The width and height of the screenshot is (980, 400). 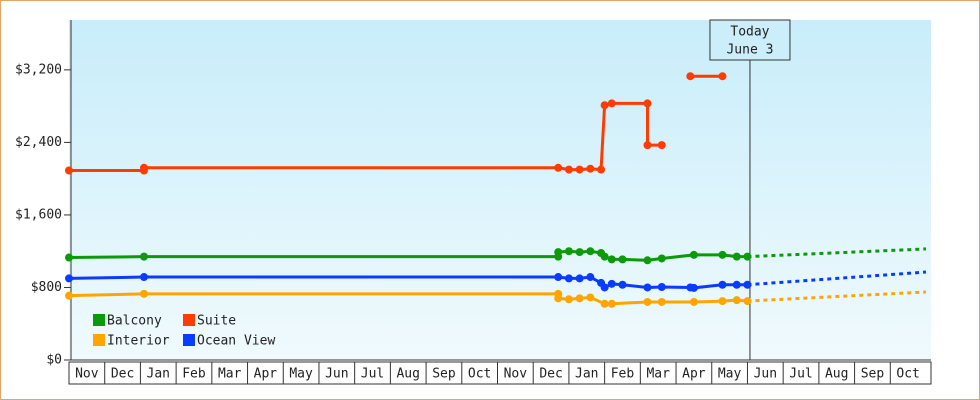 I want to click on y-tick-label: $800, so click(x=46, y=287).